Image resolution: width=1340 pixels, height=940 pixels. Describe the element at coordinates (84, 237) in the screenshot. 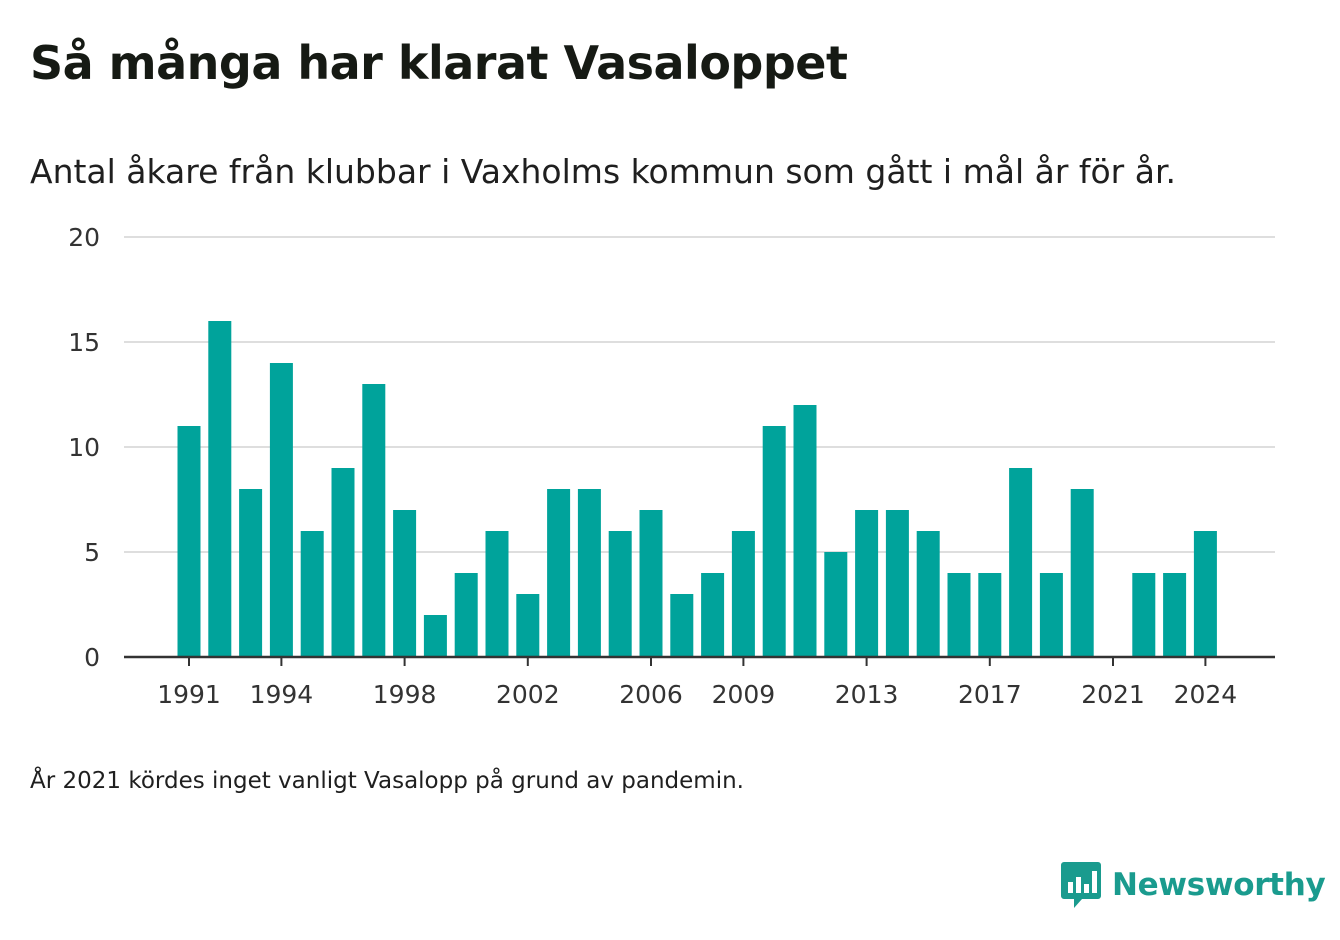

I see `y-tick-label: 20` at that location.